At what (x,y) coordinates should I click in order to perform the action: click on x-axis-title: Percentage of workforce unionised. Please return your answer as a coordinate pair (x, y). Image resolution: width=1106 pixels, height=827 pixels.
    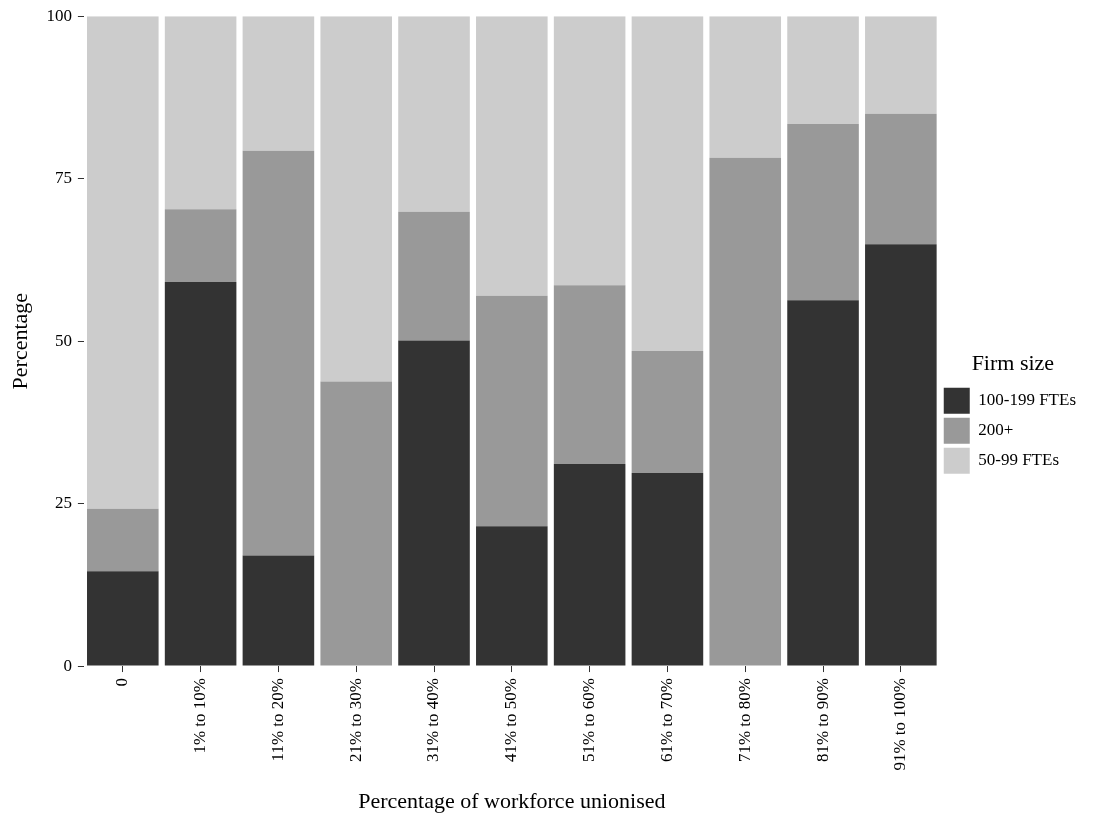
    Looking at the image, I should click on (512, 800).